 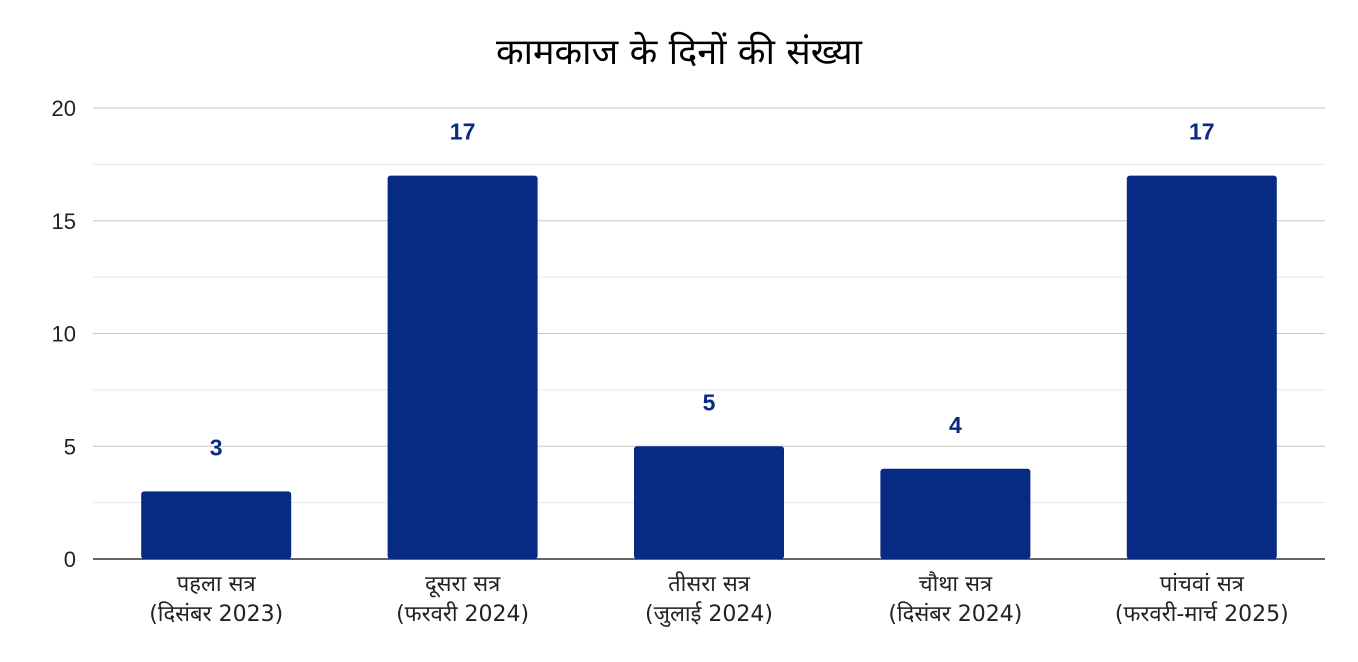 I want to click on y-tick-label: 10, so click(x=64, y=334).